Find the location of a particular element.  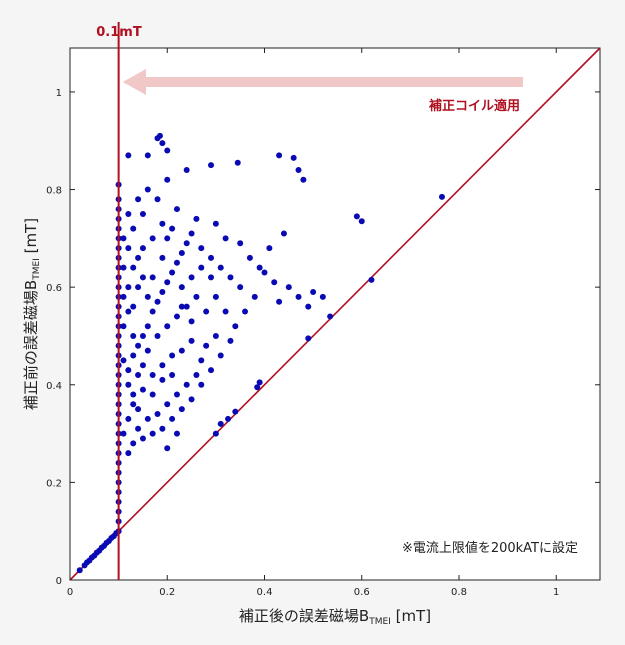

y-axis-title: 補正前の誤差磁場BTMEI [mT] is located at coordinates (32, 314).